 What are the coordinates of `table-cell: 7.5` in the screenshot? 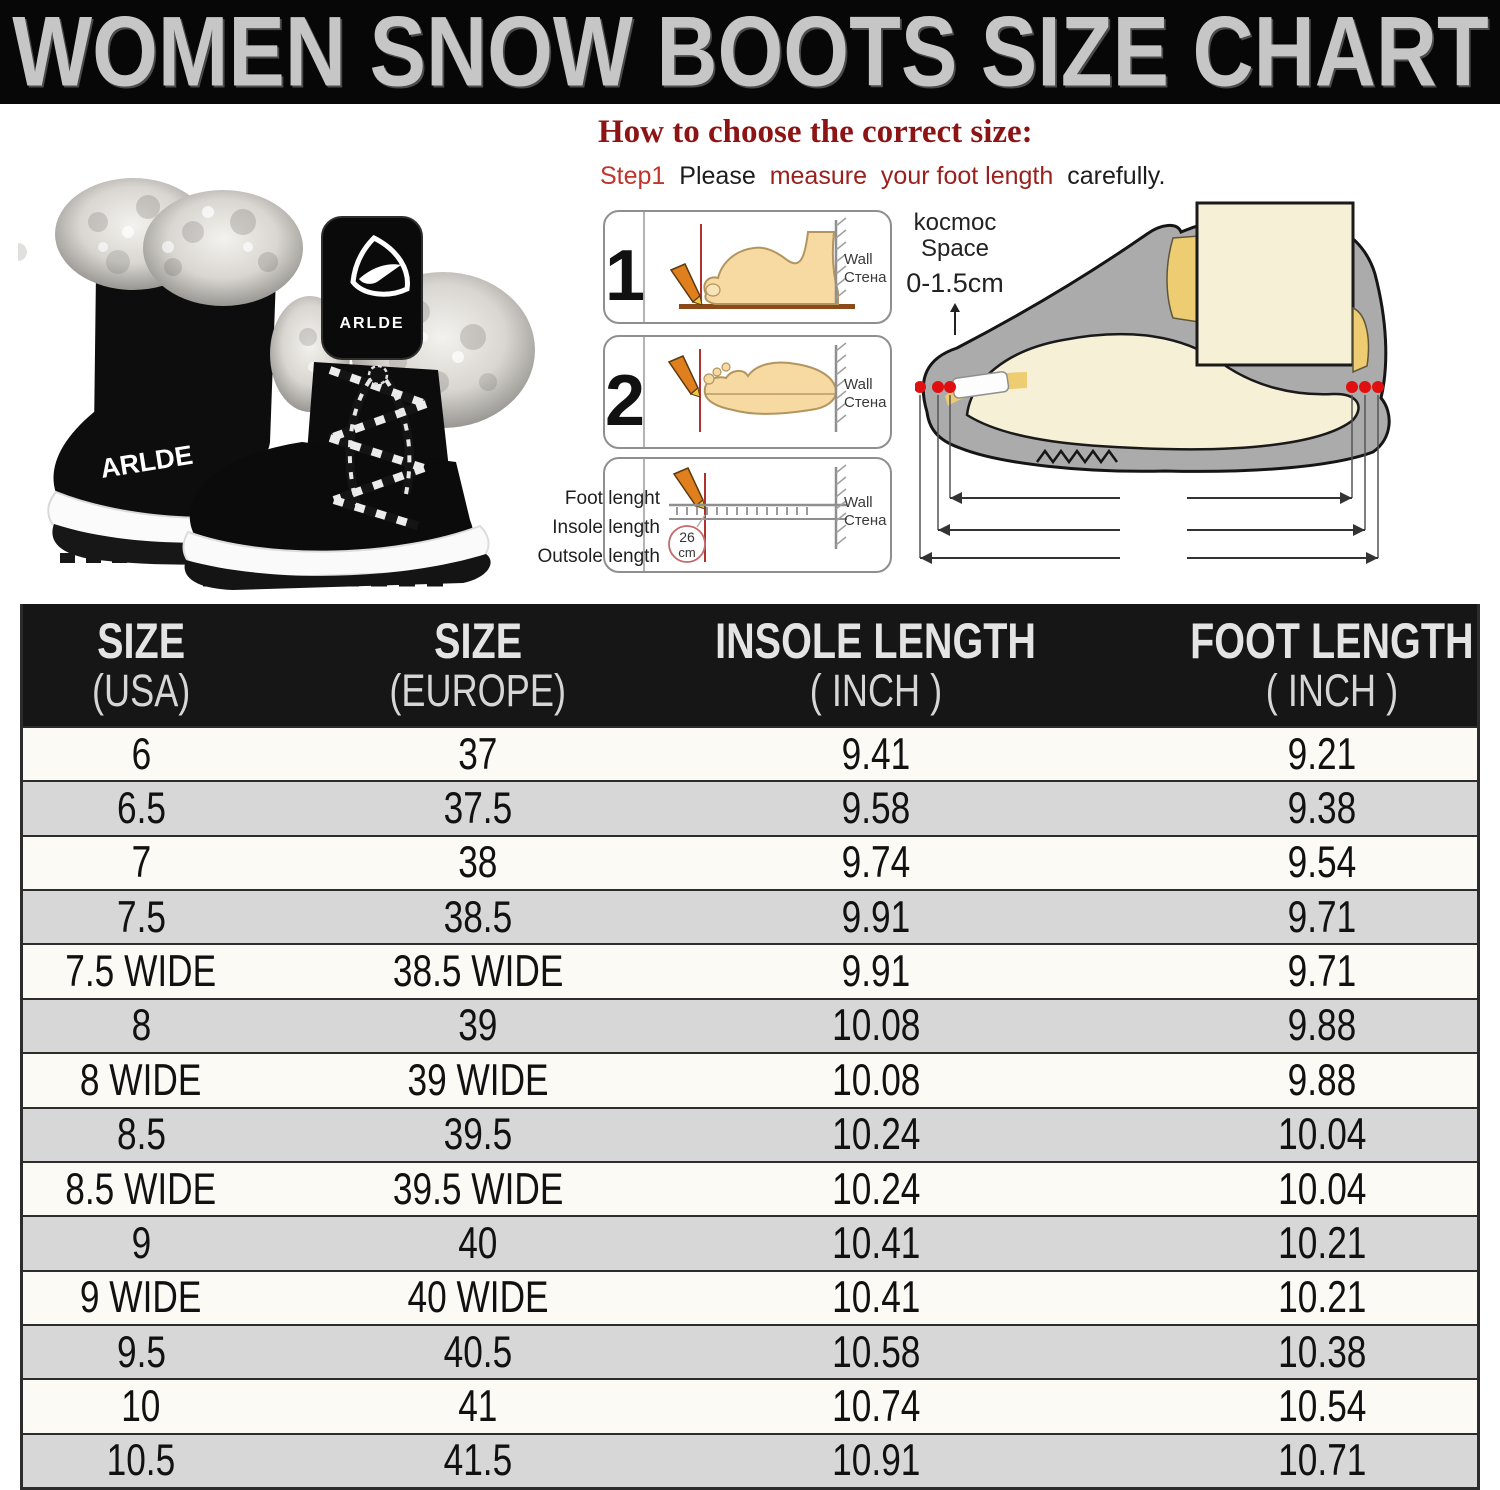 It's located at (141, 916).